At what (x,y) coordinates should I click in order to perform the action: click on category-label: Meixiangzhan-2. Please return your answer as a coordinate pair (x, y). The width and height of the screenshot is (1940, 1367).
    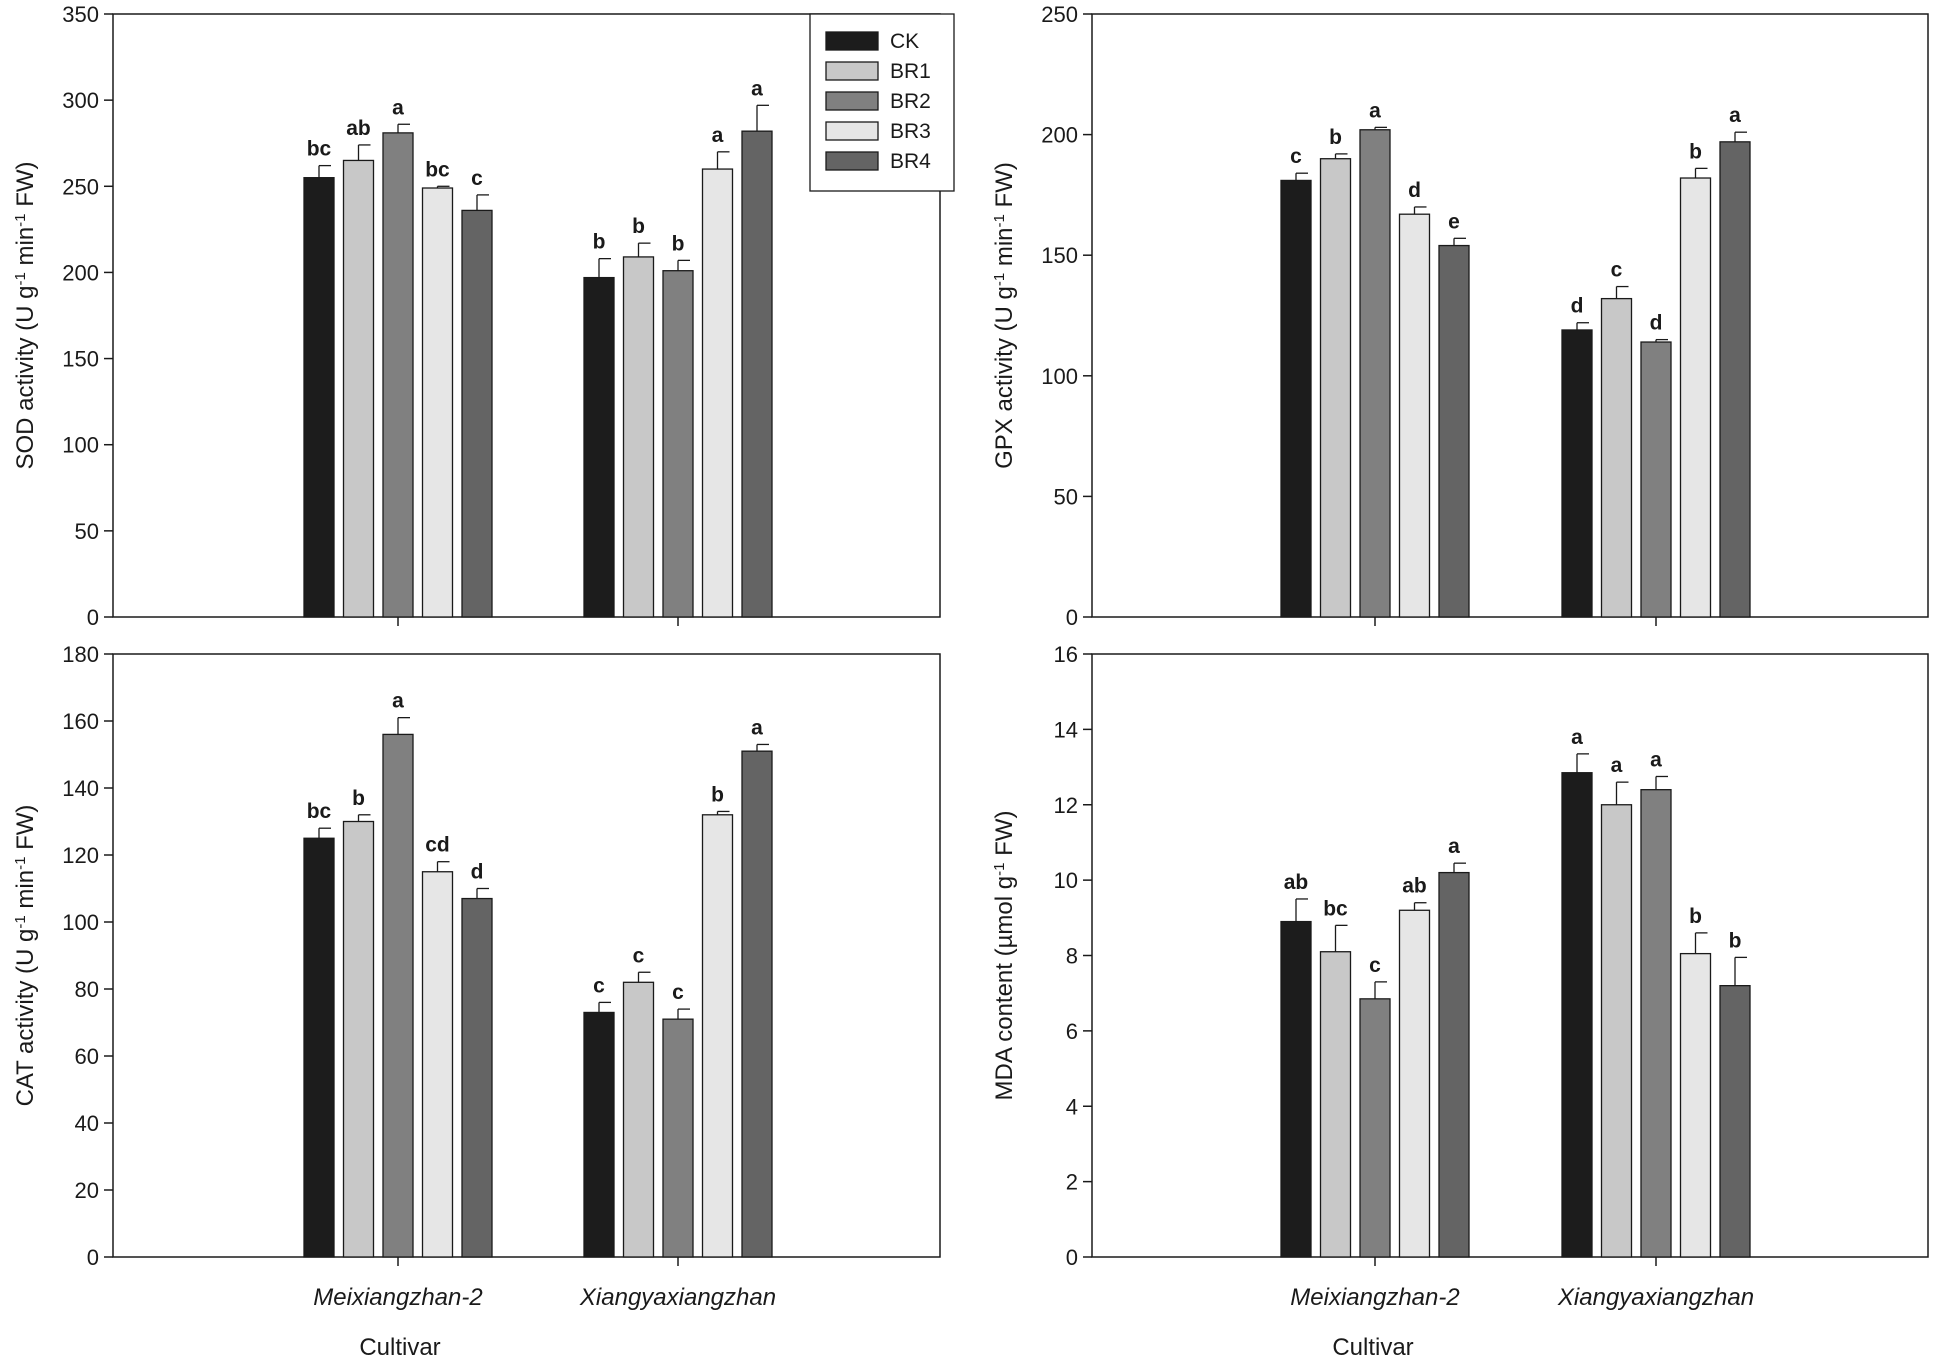
    Looking at the image, I should click on (397, 1297).